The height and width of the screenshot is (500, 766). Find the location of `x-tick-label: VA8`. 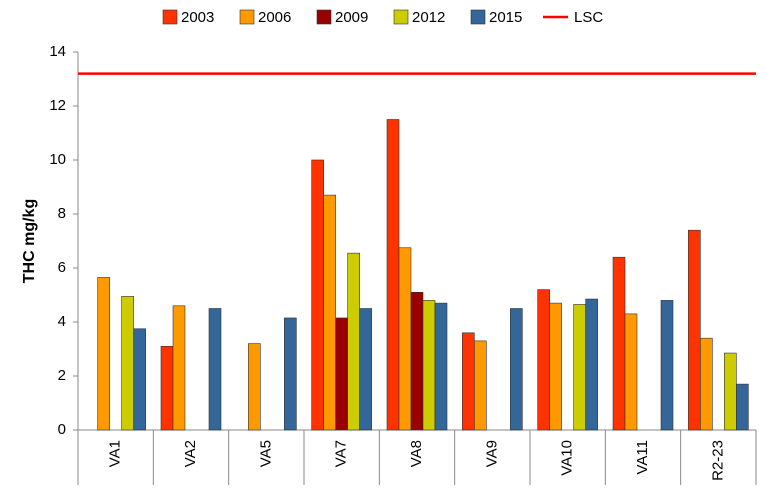

x-tick-label: VA8 is located at coordinates (416, 453).